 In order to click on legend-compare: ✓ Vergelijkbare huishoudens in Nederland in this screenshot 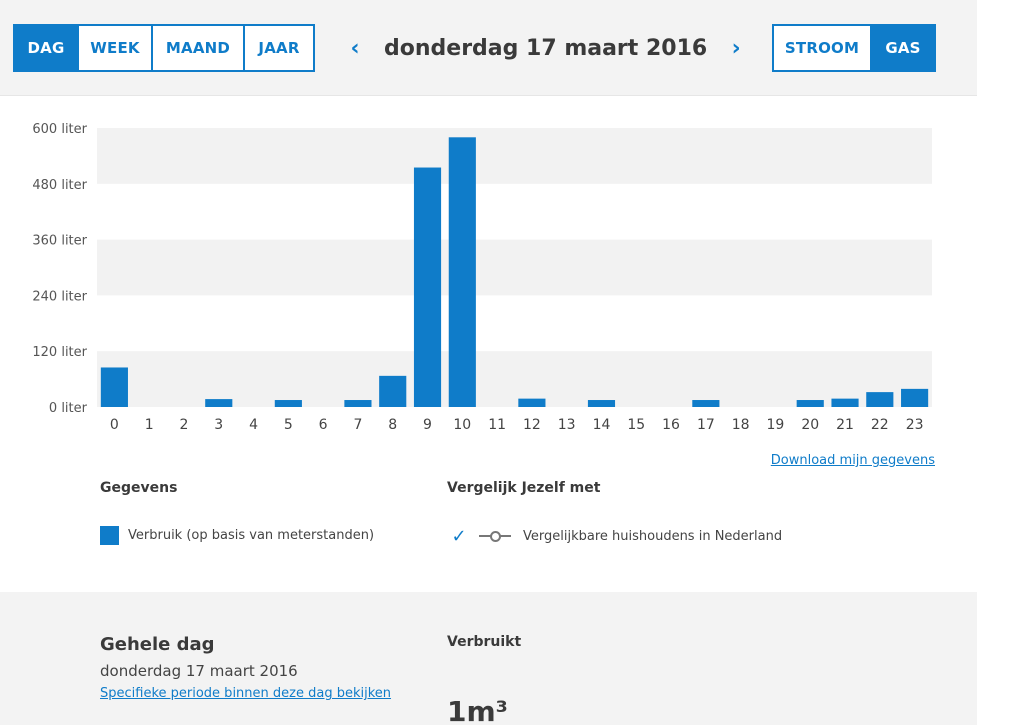, I will do `click(614, 536)`.